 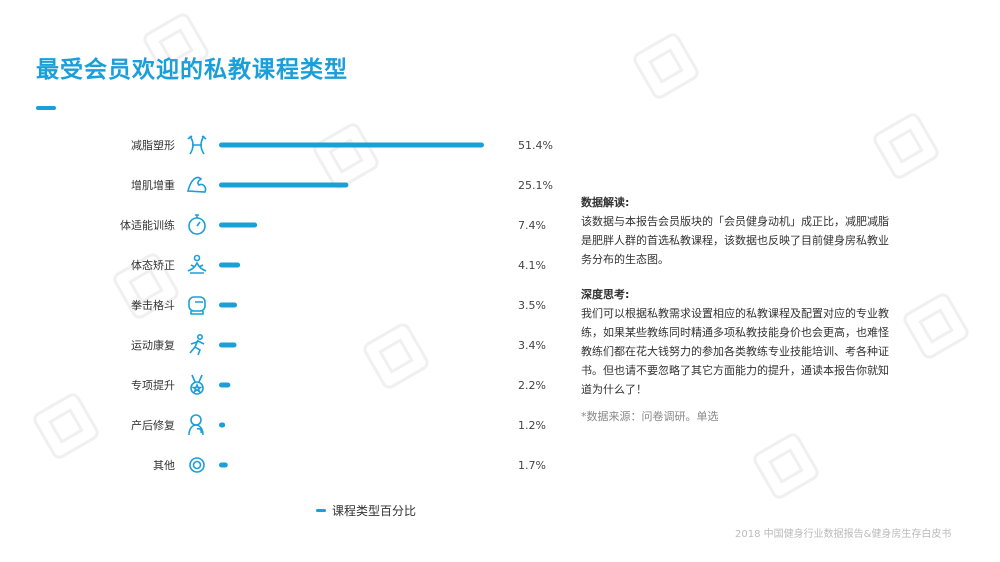 I want to click on target-icon, so click(x=197, y=465).